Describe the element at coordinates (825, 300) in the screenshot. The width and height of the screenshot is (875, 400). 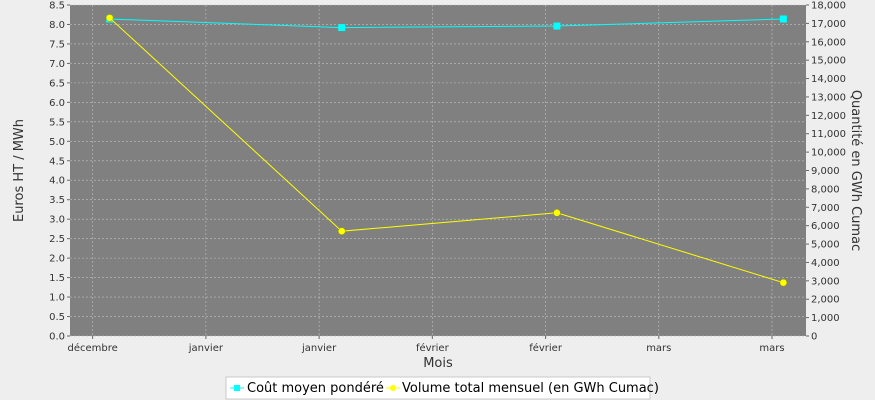
I see `y-right-tick-label: 2,000` at that location.